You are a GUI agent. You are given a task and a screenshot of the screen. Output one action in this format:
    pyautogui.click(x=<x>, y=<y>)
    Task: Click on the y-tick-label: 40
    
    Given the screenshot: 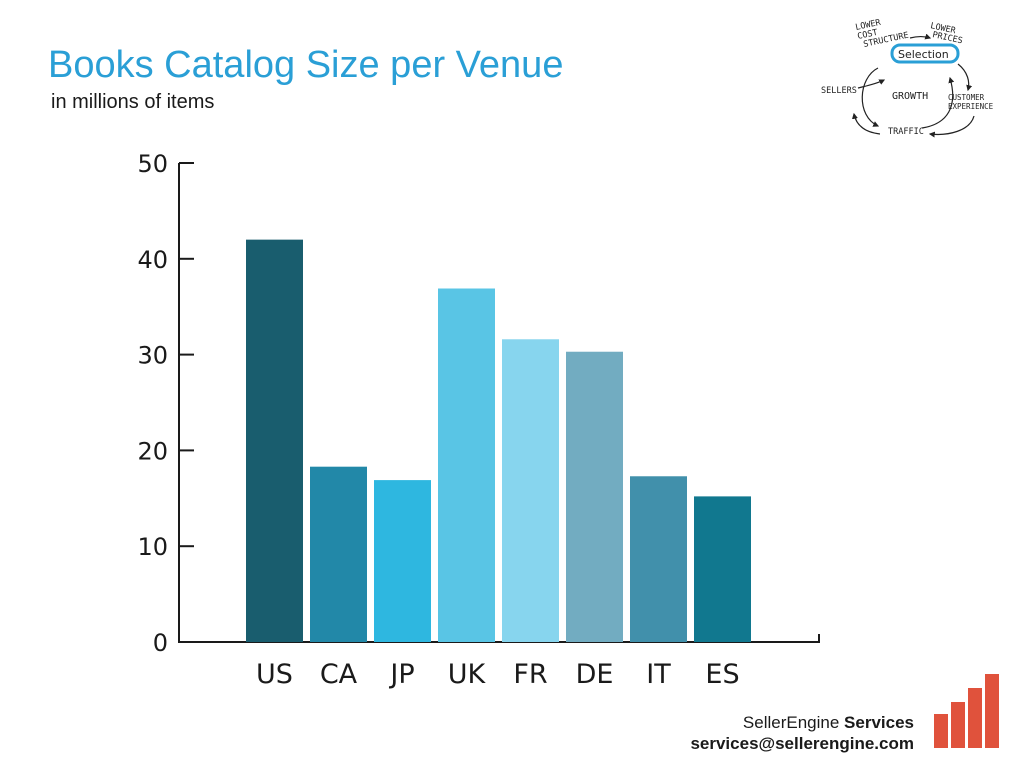 What is the action you would take?
    pyautogui.click(x=152, y=260)
    